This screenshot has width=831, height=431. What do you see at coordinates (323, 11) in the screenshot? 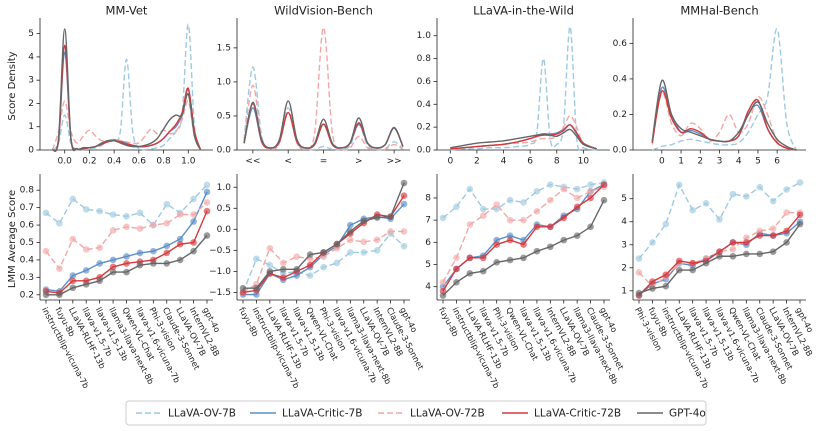
I see `chart-title: WildVision-Bench` at bounding box center [323, 11].